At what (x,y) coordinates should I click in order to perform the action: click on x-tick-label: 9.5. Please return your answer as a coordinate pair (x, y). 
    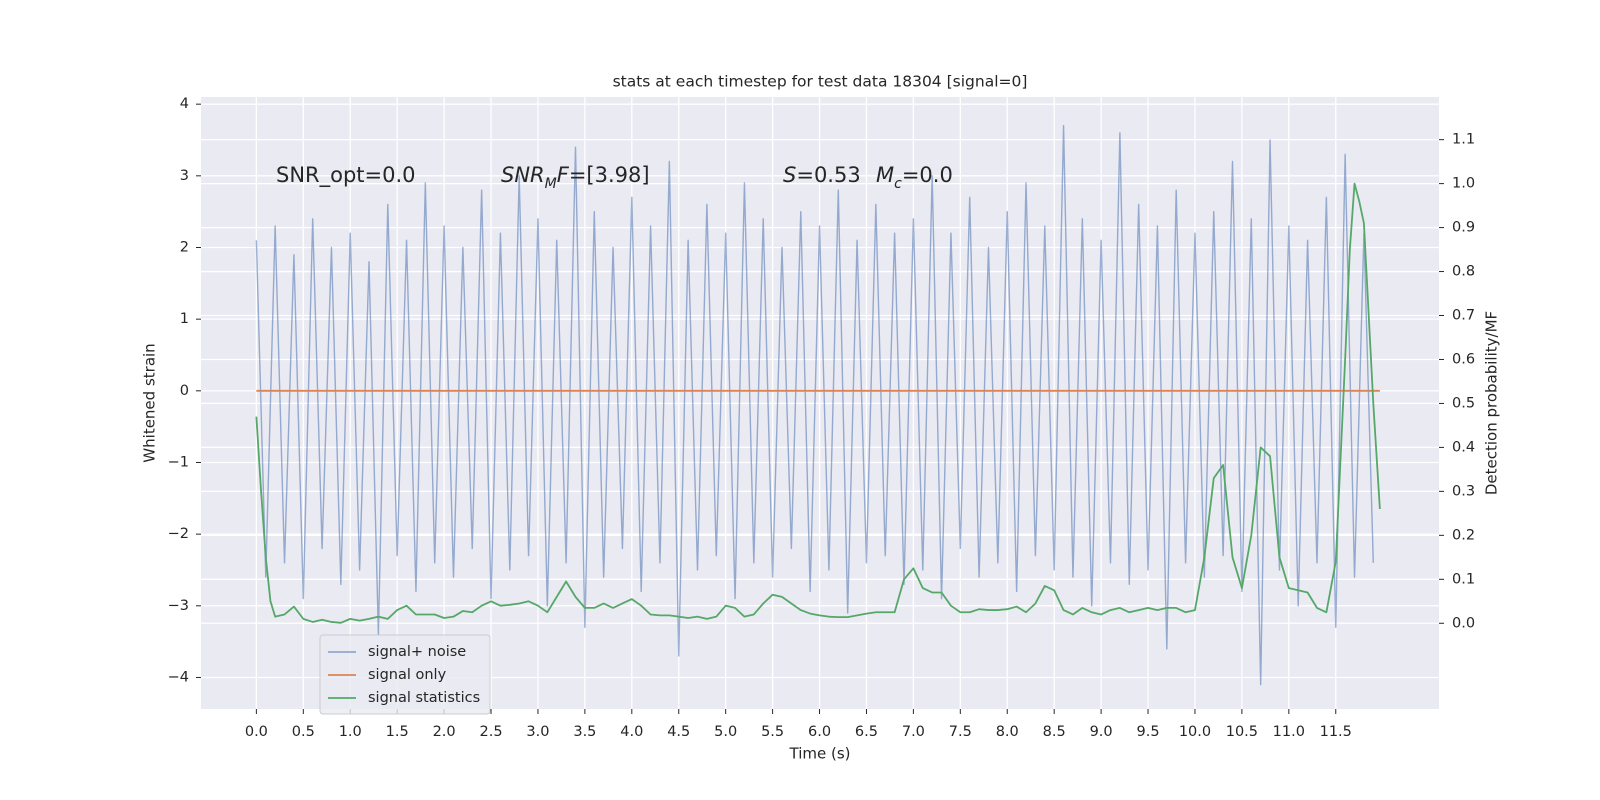
    Looking at the image, I should click on (1148, 732).